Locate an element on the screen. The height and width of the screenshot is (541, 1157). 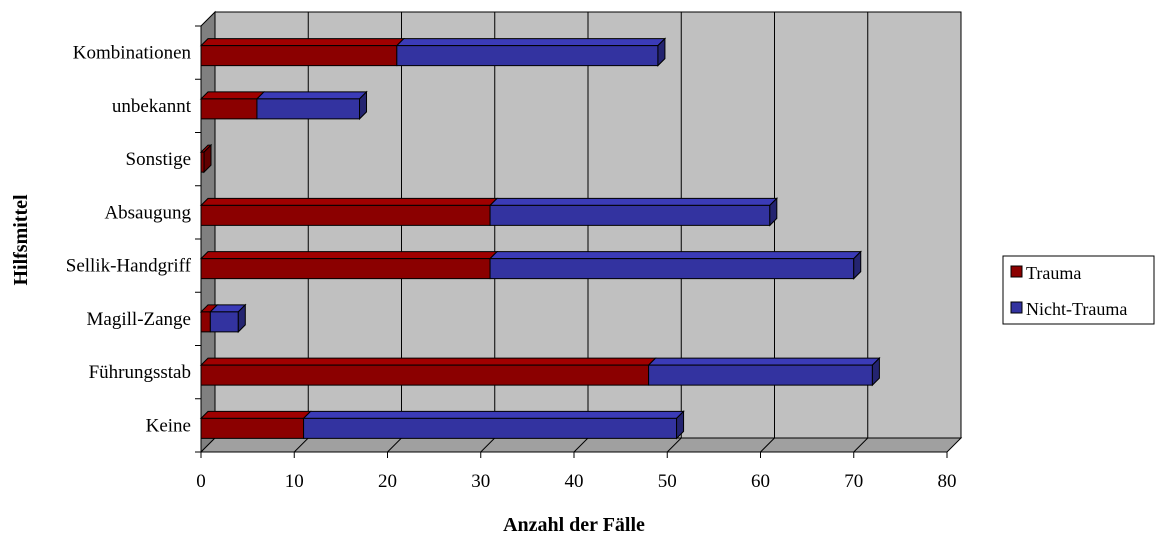
x-axis-title: Anzahl der Fälle is located at coordinates (574, 525).